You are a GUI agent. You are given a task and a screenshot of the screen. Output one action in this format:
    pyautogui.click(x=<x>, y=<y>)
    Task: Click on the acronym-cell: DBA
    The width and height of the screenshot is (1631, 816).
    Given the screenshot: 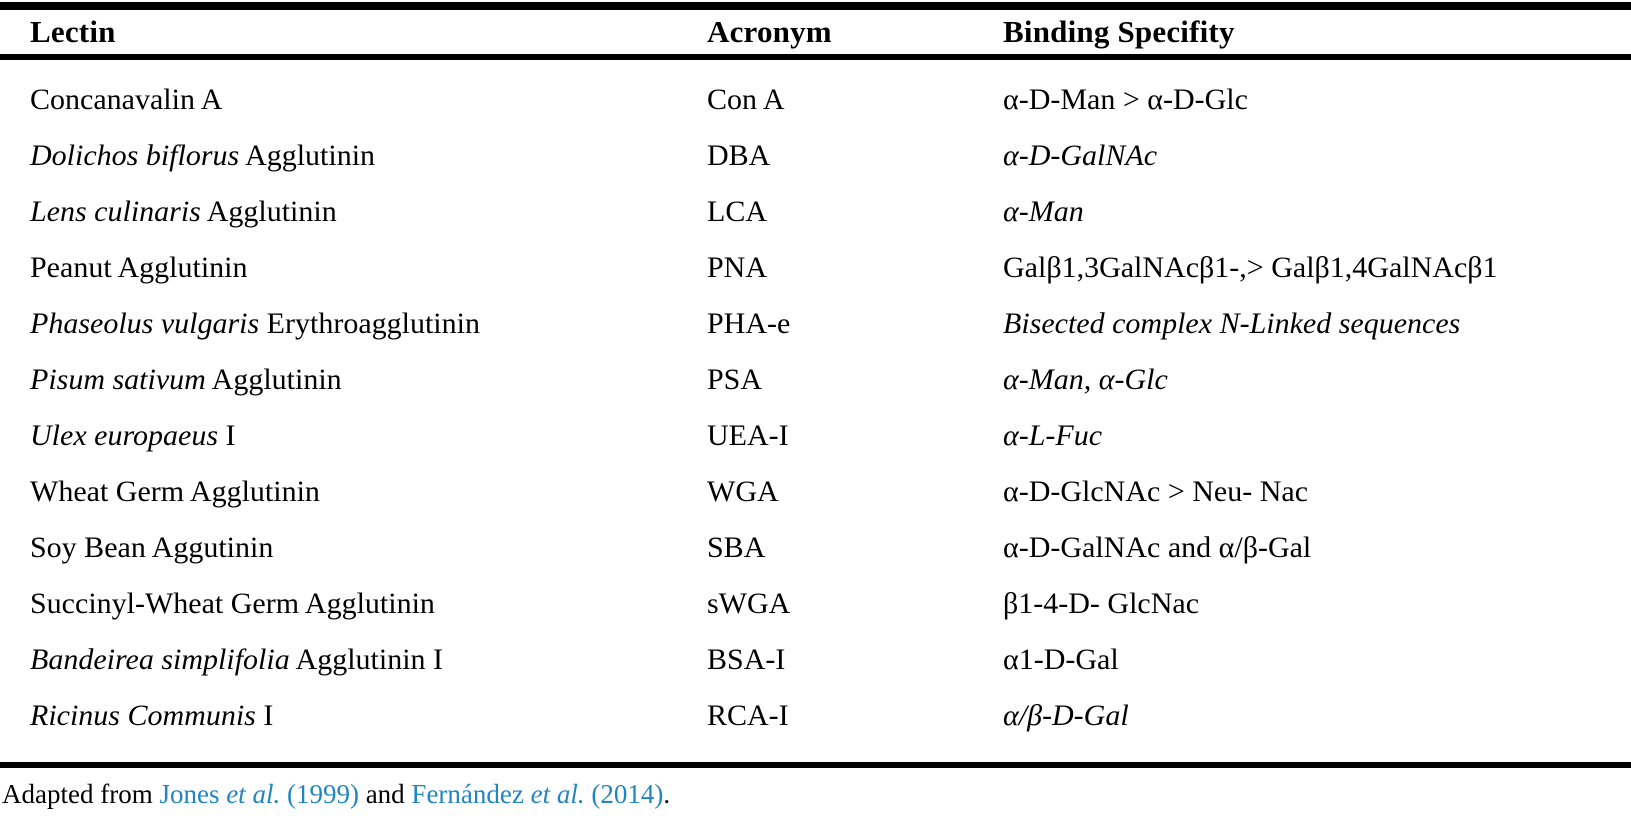 What is the action you would take?
    pyautogui.click(x=739, y=155)
    